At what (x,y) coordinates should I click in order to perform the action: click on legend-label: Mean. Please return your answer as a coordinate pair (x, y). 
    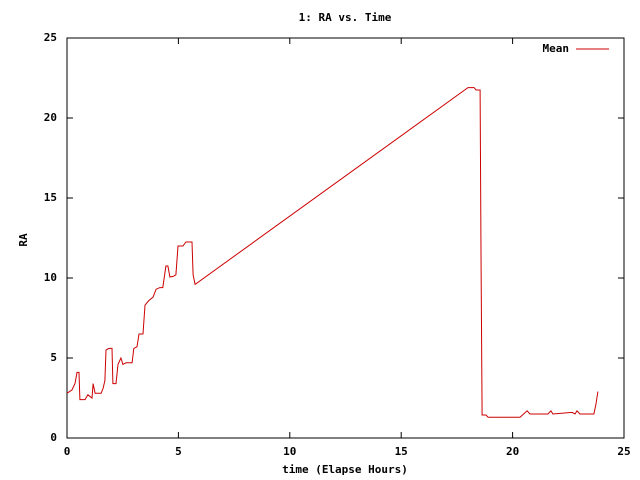
    Looking at the image, I should click on (556, 48).